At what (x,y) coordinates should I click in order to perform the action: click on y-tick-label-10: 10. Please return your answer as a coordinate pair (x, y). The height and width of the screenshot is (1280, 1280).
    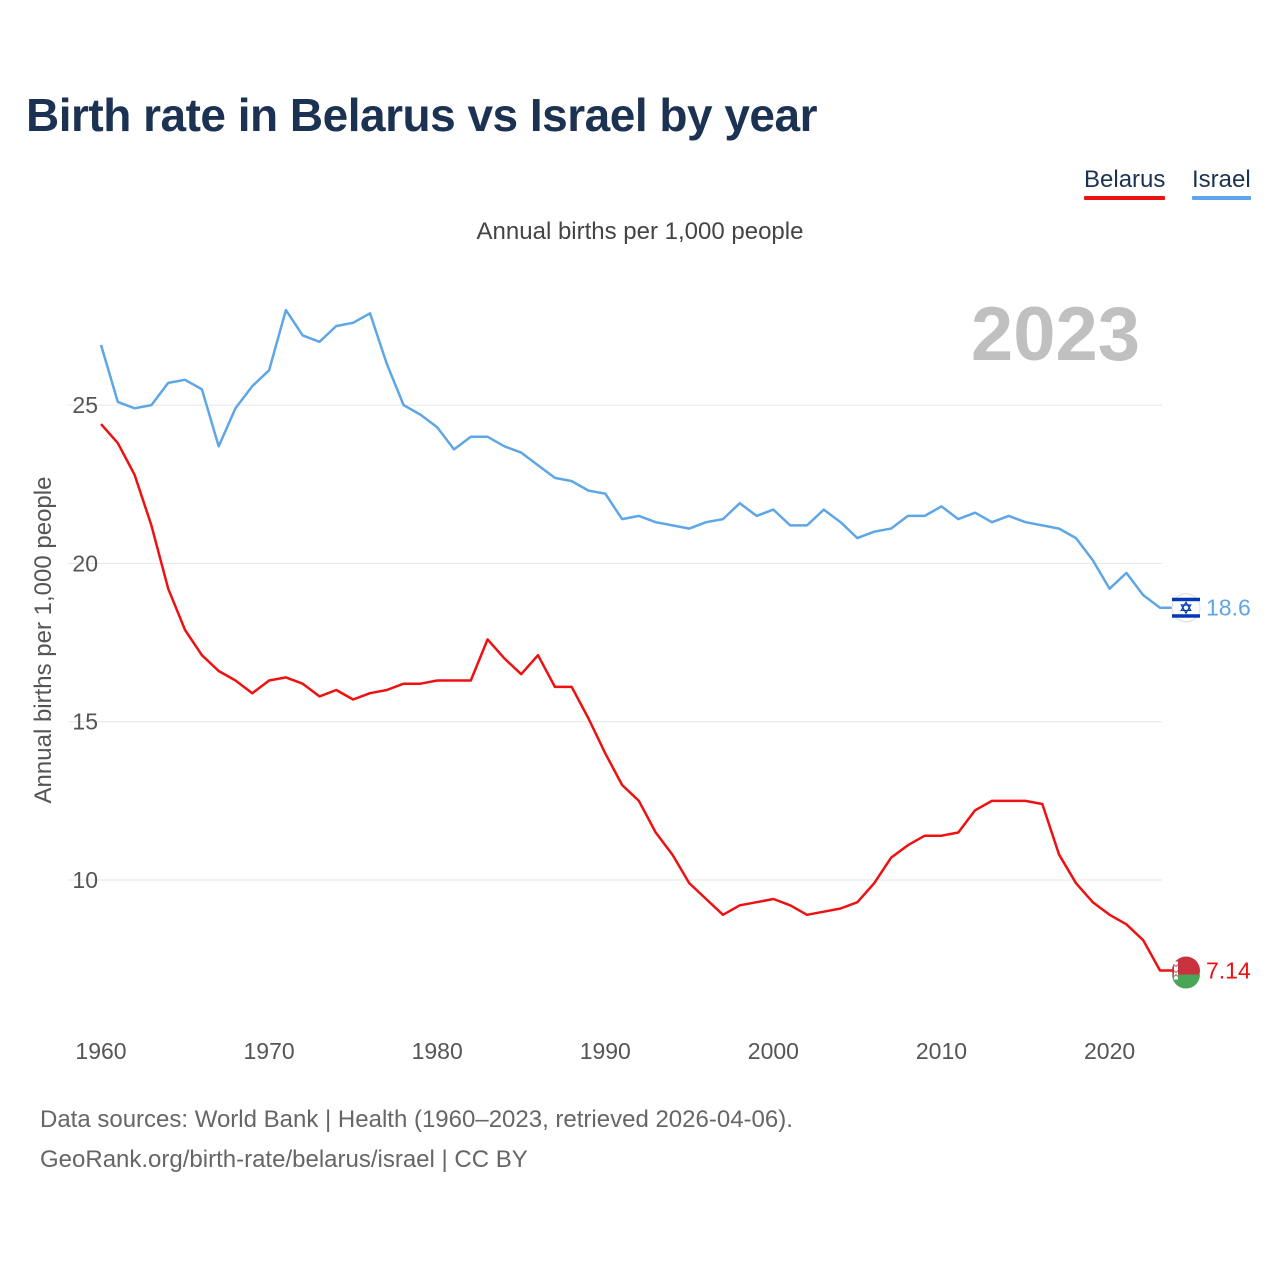
    Looking at the image, I should click on (85, 880).